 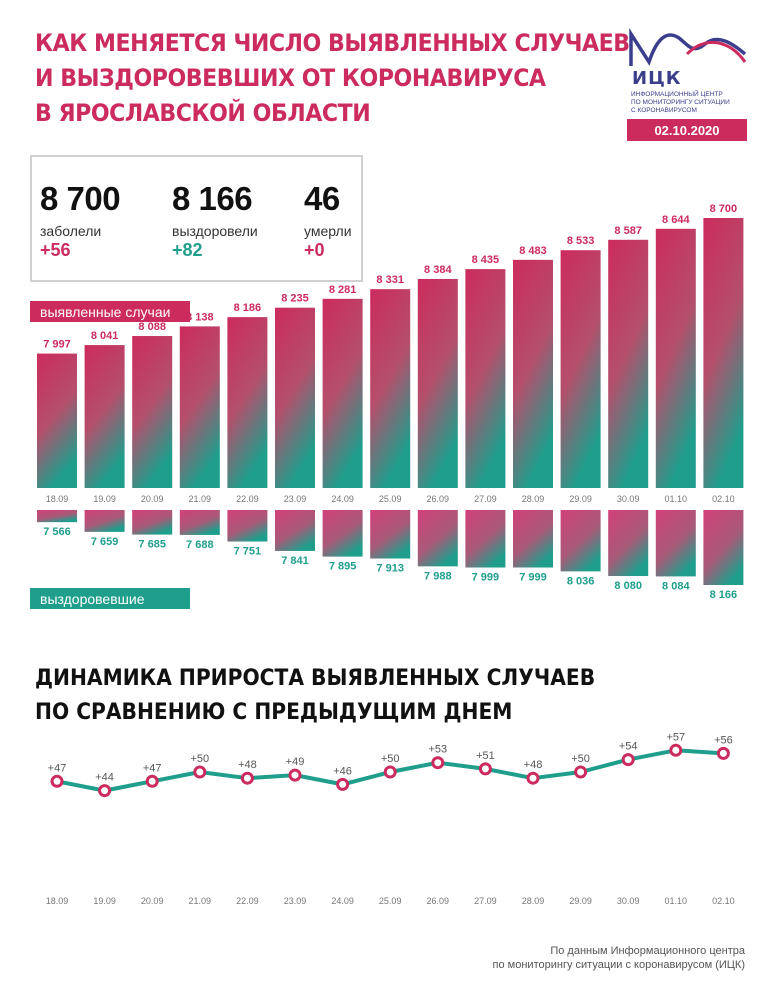 I want to click on bar-recovered-label: 7 913, so click(x=390, y=568).